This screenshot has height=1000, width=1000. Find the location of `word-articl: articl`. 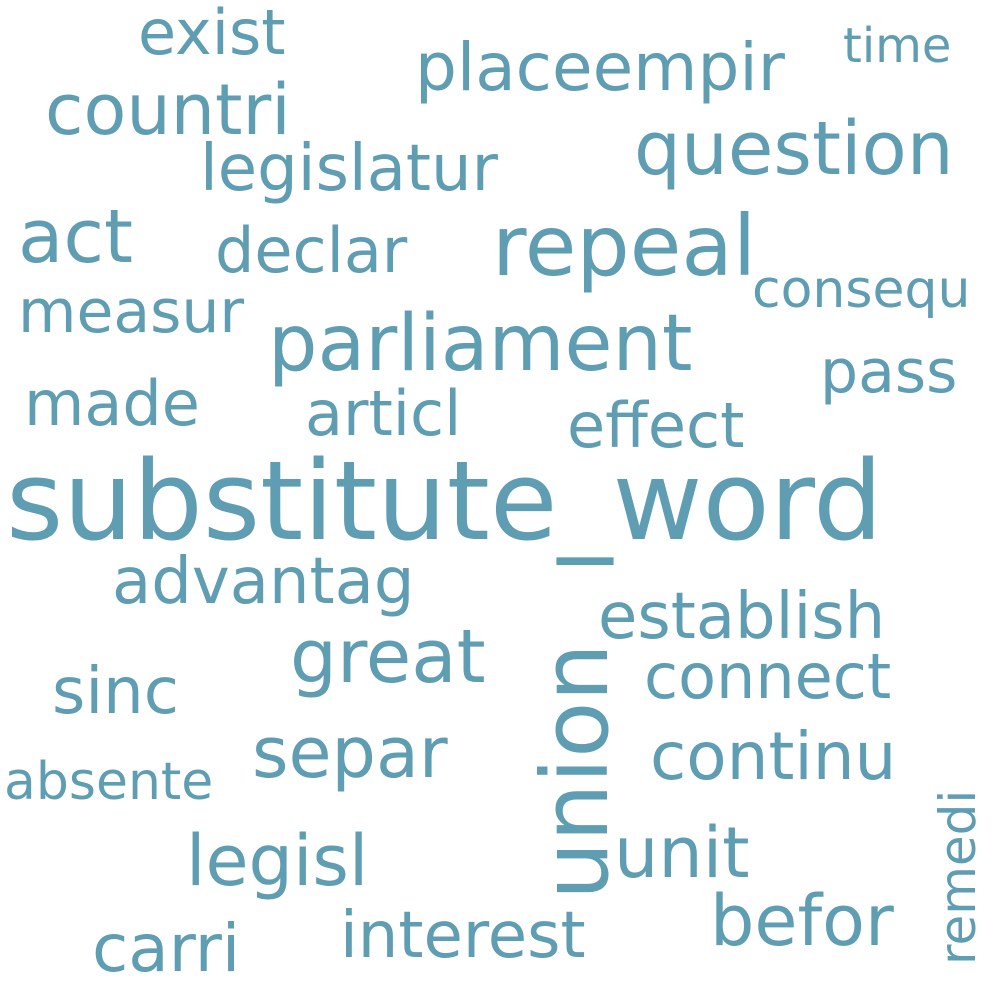

word-articl: articl is located at coordinates (383, 413).